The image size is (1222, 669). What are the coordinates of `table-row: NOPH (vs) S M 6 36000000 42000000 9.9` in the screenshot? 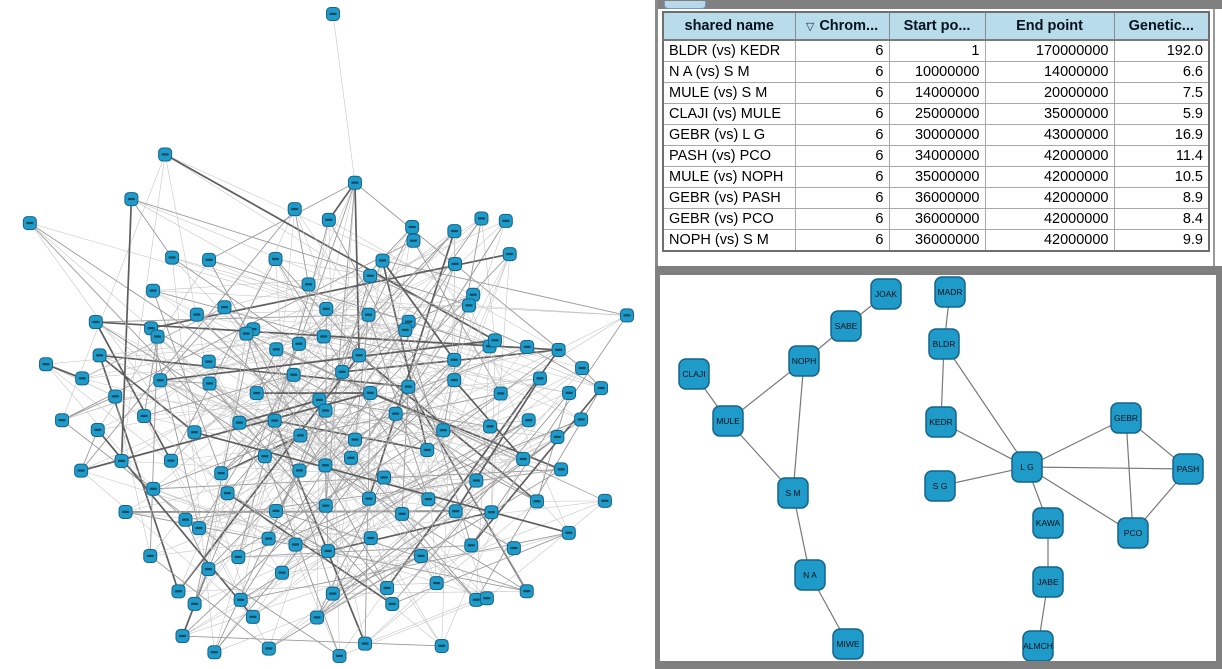 It's located at (936, 240).